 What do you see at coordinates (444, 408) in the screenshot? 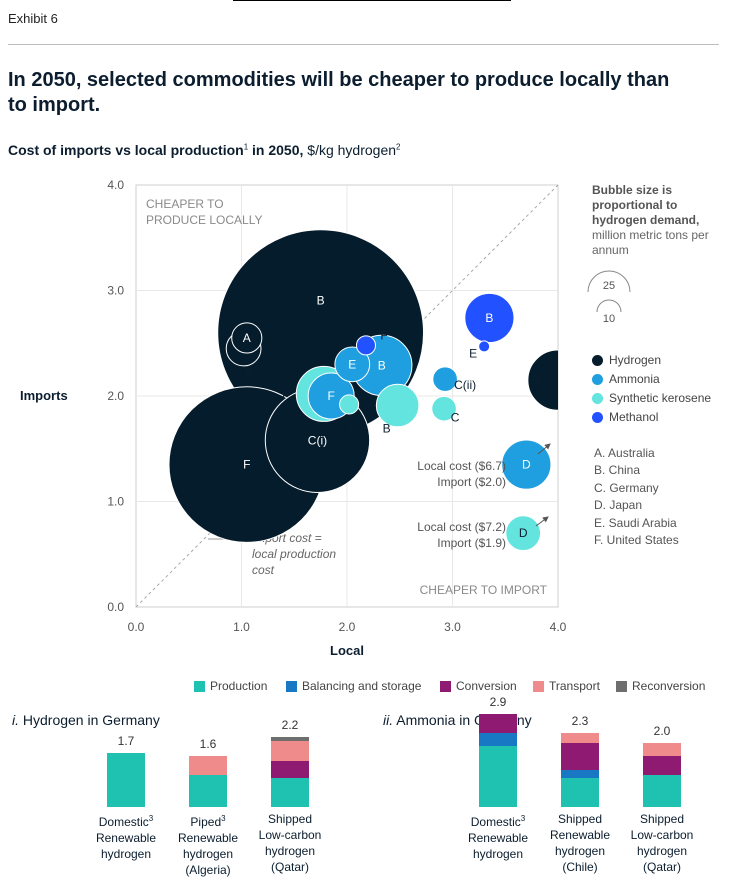
I see `bubble-synthetic-kerosene-c` at bounding box center [444, 408].